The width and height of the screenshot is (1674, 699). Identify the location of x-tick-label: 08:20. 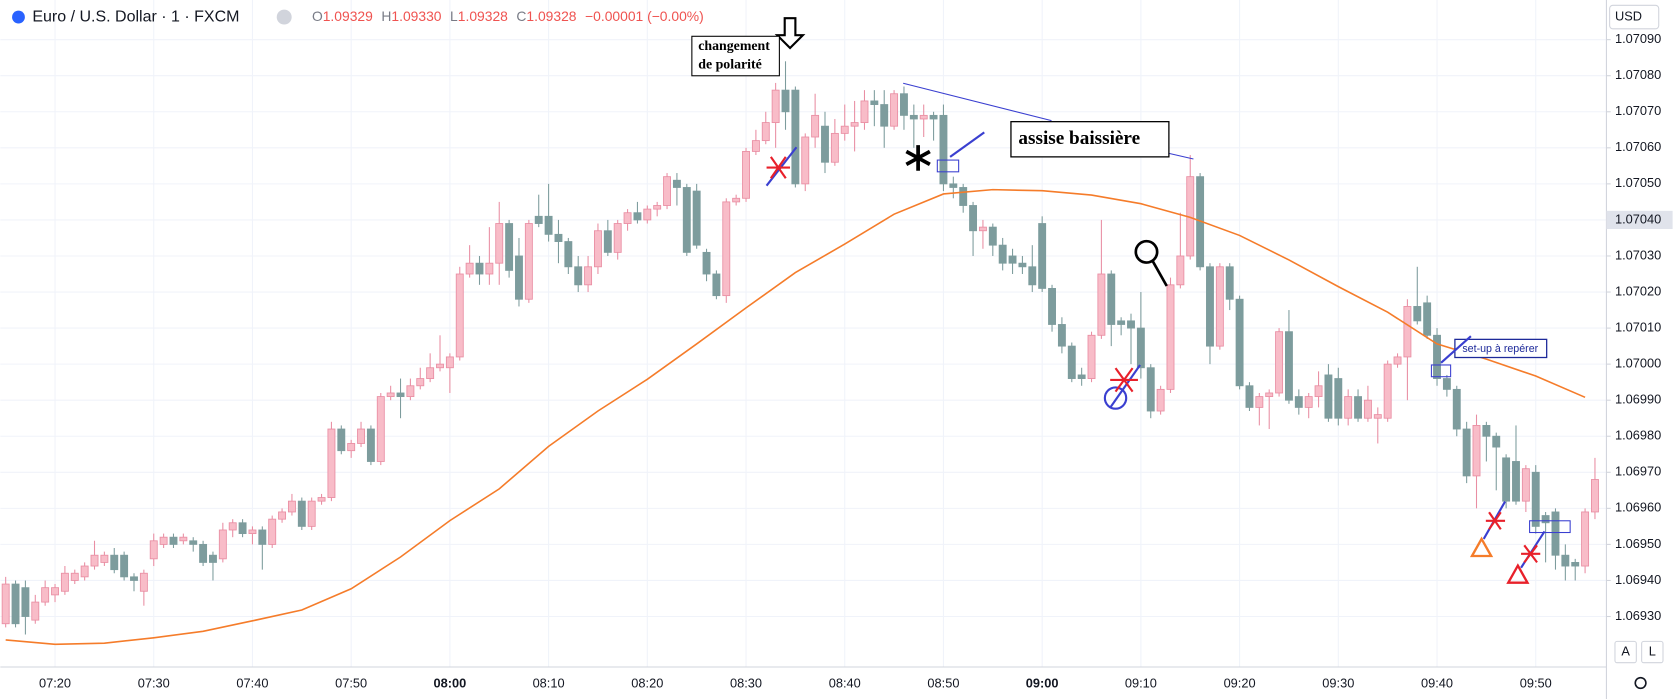
(647, 682).